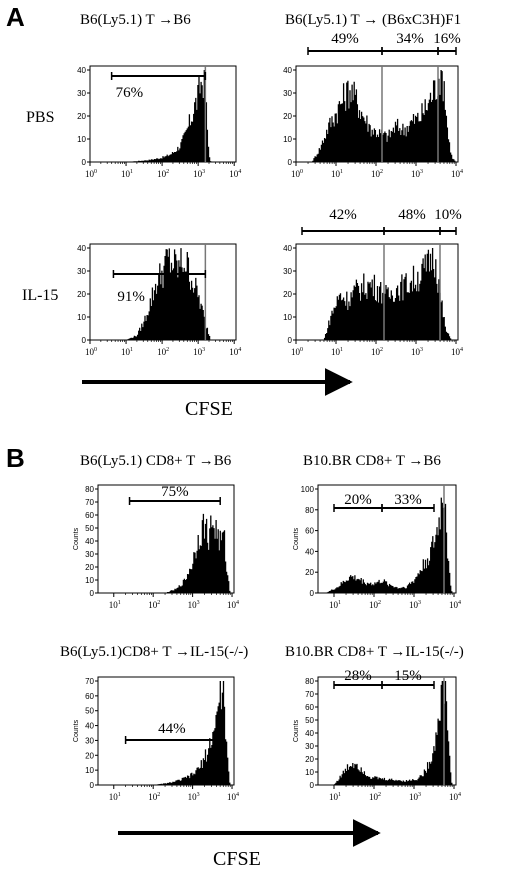 The height and width of the screenshot is (869, 520). Describe the element at coordinates (373, 20) in the screenshot. I see `col-title-a-right: B6(Ly5.1) T → (B6xC3H)F1` at that location.